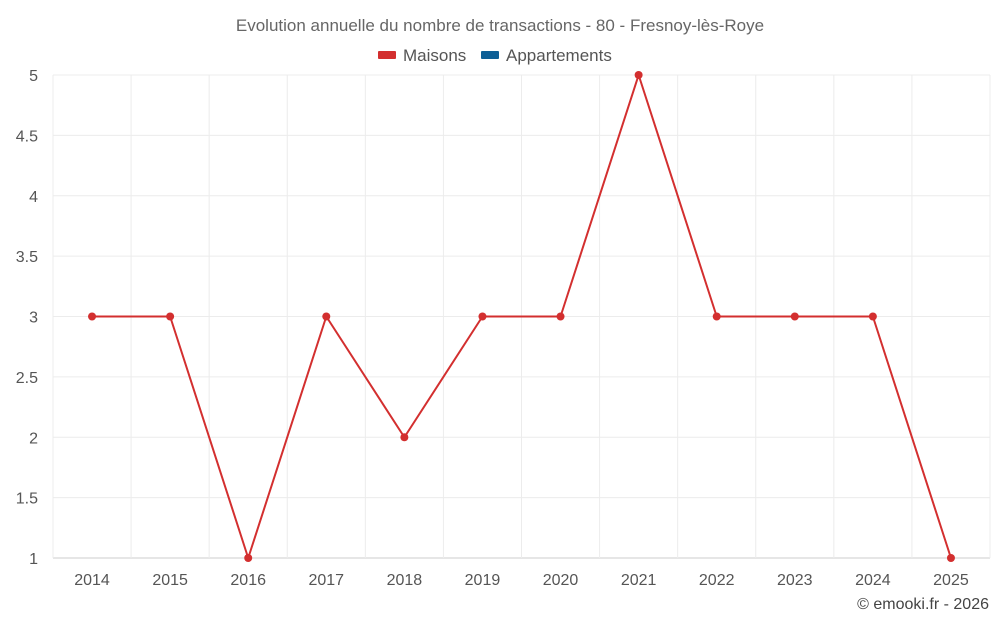 The image size is (1000, 625). I want to click on legend-label-appartements: Appartements, so click(559, 55).